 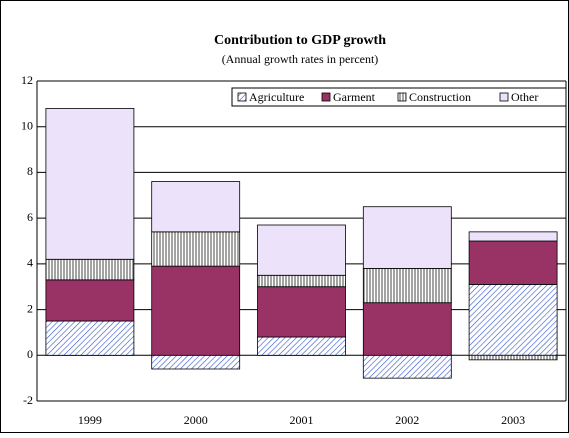 I want to click on legend-label: Other, so click(x=524, y=97).